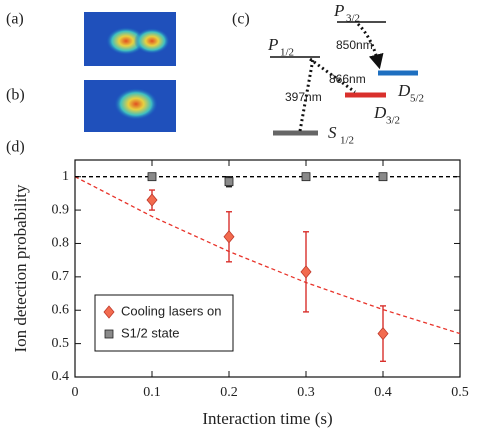  What do you see at coordinates (417, 99) in the screenshot?
I see `level-subscript: 5/2` at bounding box center [417, 99].